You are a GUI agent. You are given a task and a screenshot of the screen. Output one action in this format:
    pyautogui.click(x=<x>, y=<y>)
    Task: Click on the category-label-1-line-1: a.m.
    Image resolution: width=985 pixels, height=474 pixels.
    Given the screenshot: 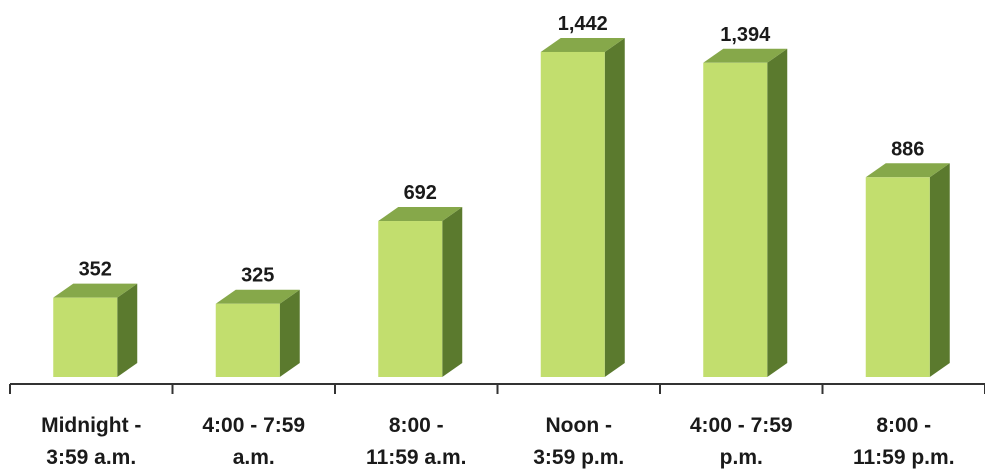 What is the action you would take?
    pyautogui.click(x=254, y=457)
    